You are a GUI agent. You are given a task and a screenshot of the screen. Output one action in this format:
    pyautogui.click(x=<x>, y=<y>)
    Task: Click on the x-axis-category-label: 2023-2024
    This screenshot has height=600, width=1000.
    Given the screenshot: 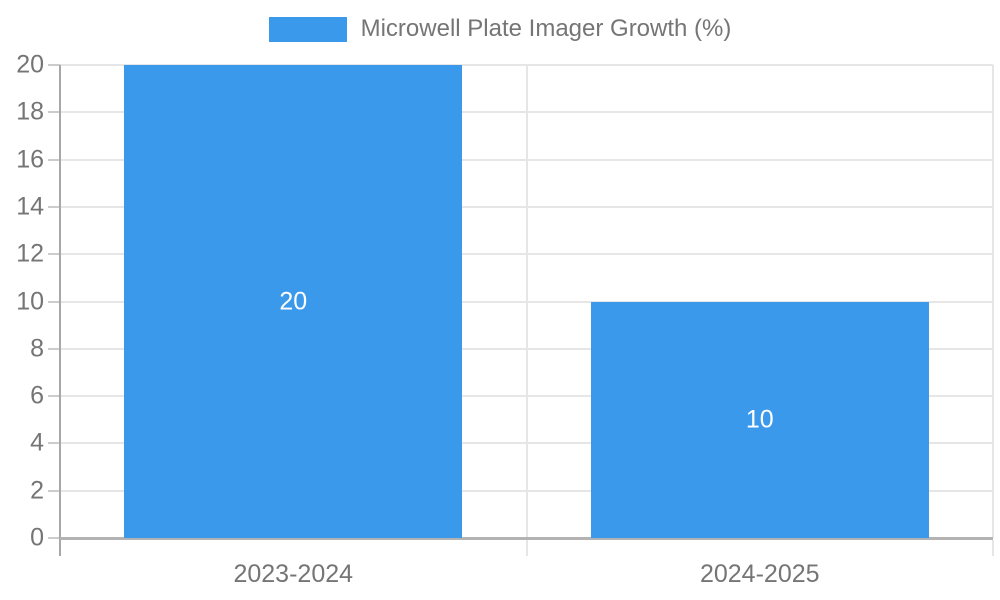 What is the action you would take?
    pyautogui.click(x=293, y=574)
    